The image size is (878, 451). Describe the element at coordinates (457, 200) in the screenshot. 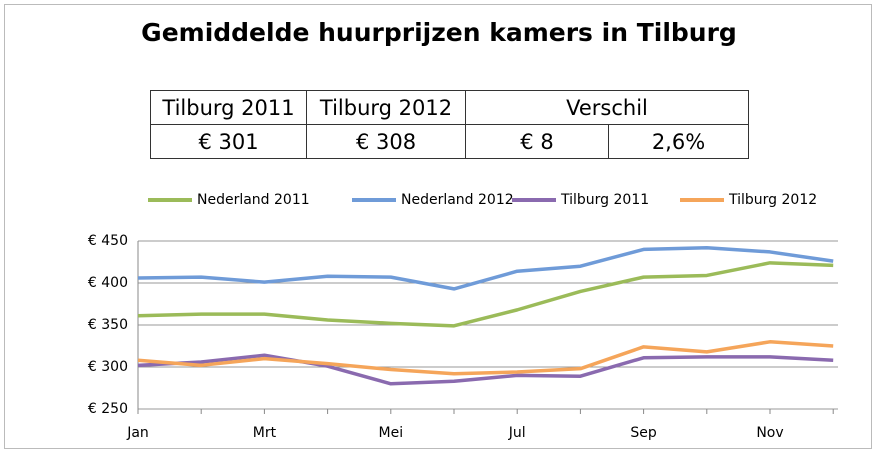

I see `legend-label: Nederland 2012` at that location.